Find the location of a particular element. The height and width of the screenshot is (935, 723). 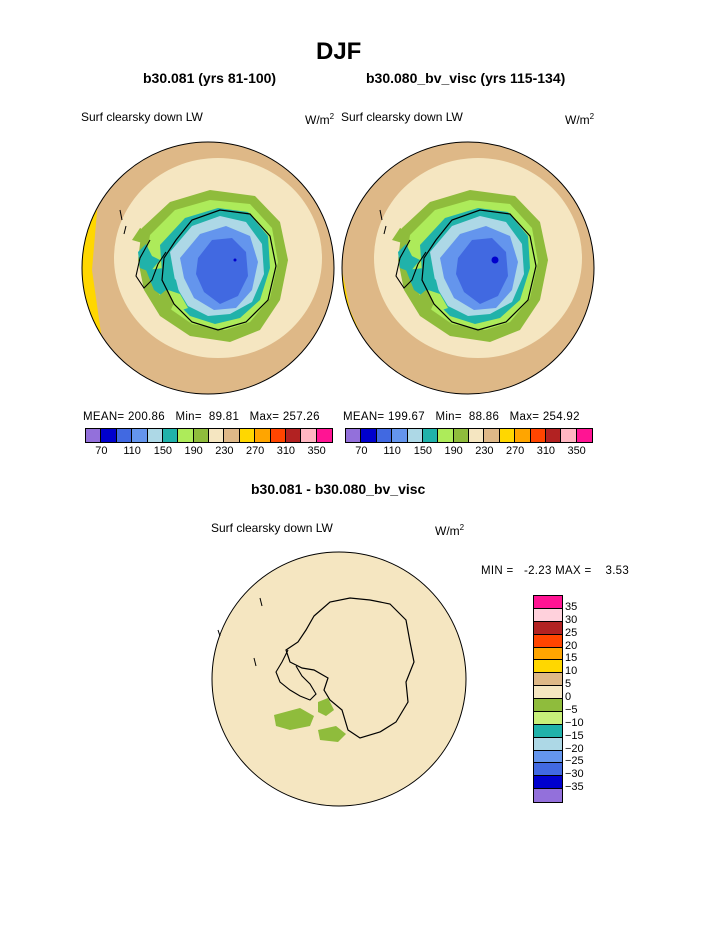

diff-colorbar-tick-label: −20 is located at coordinates (574, 748).